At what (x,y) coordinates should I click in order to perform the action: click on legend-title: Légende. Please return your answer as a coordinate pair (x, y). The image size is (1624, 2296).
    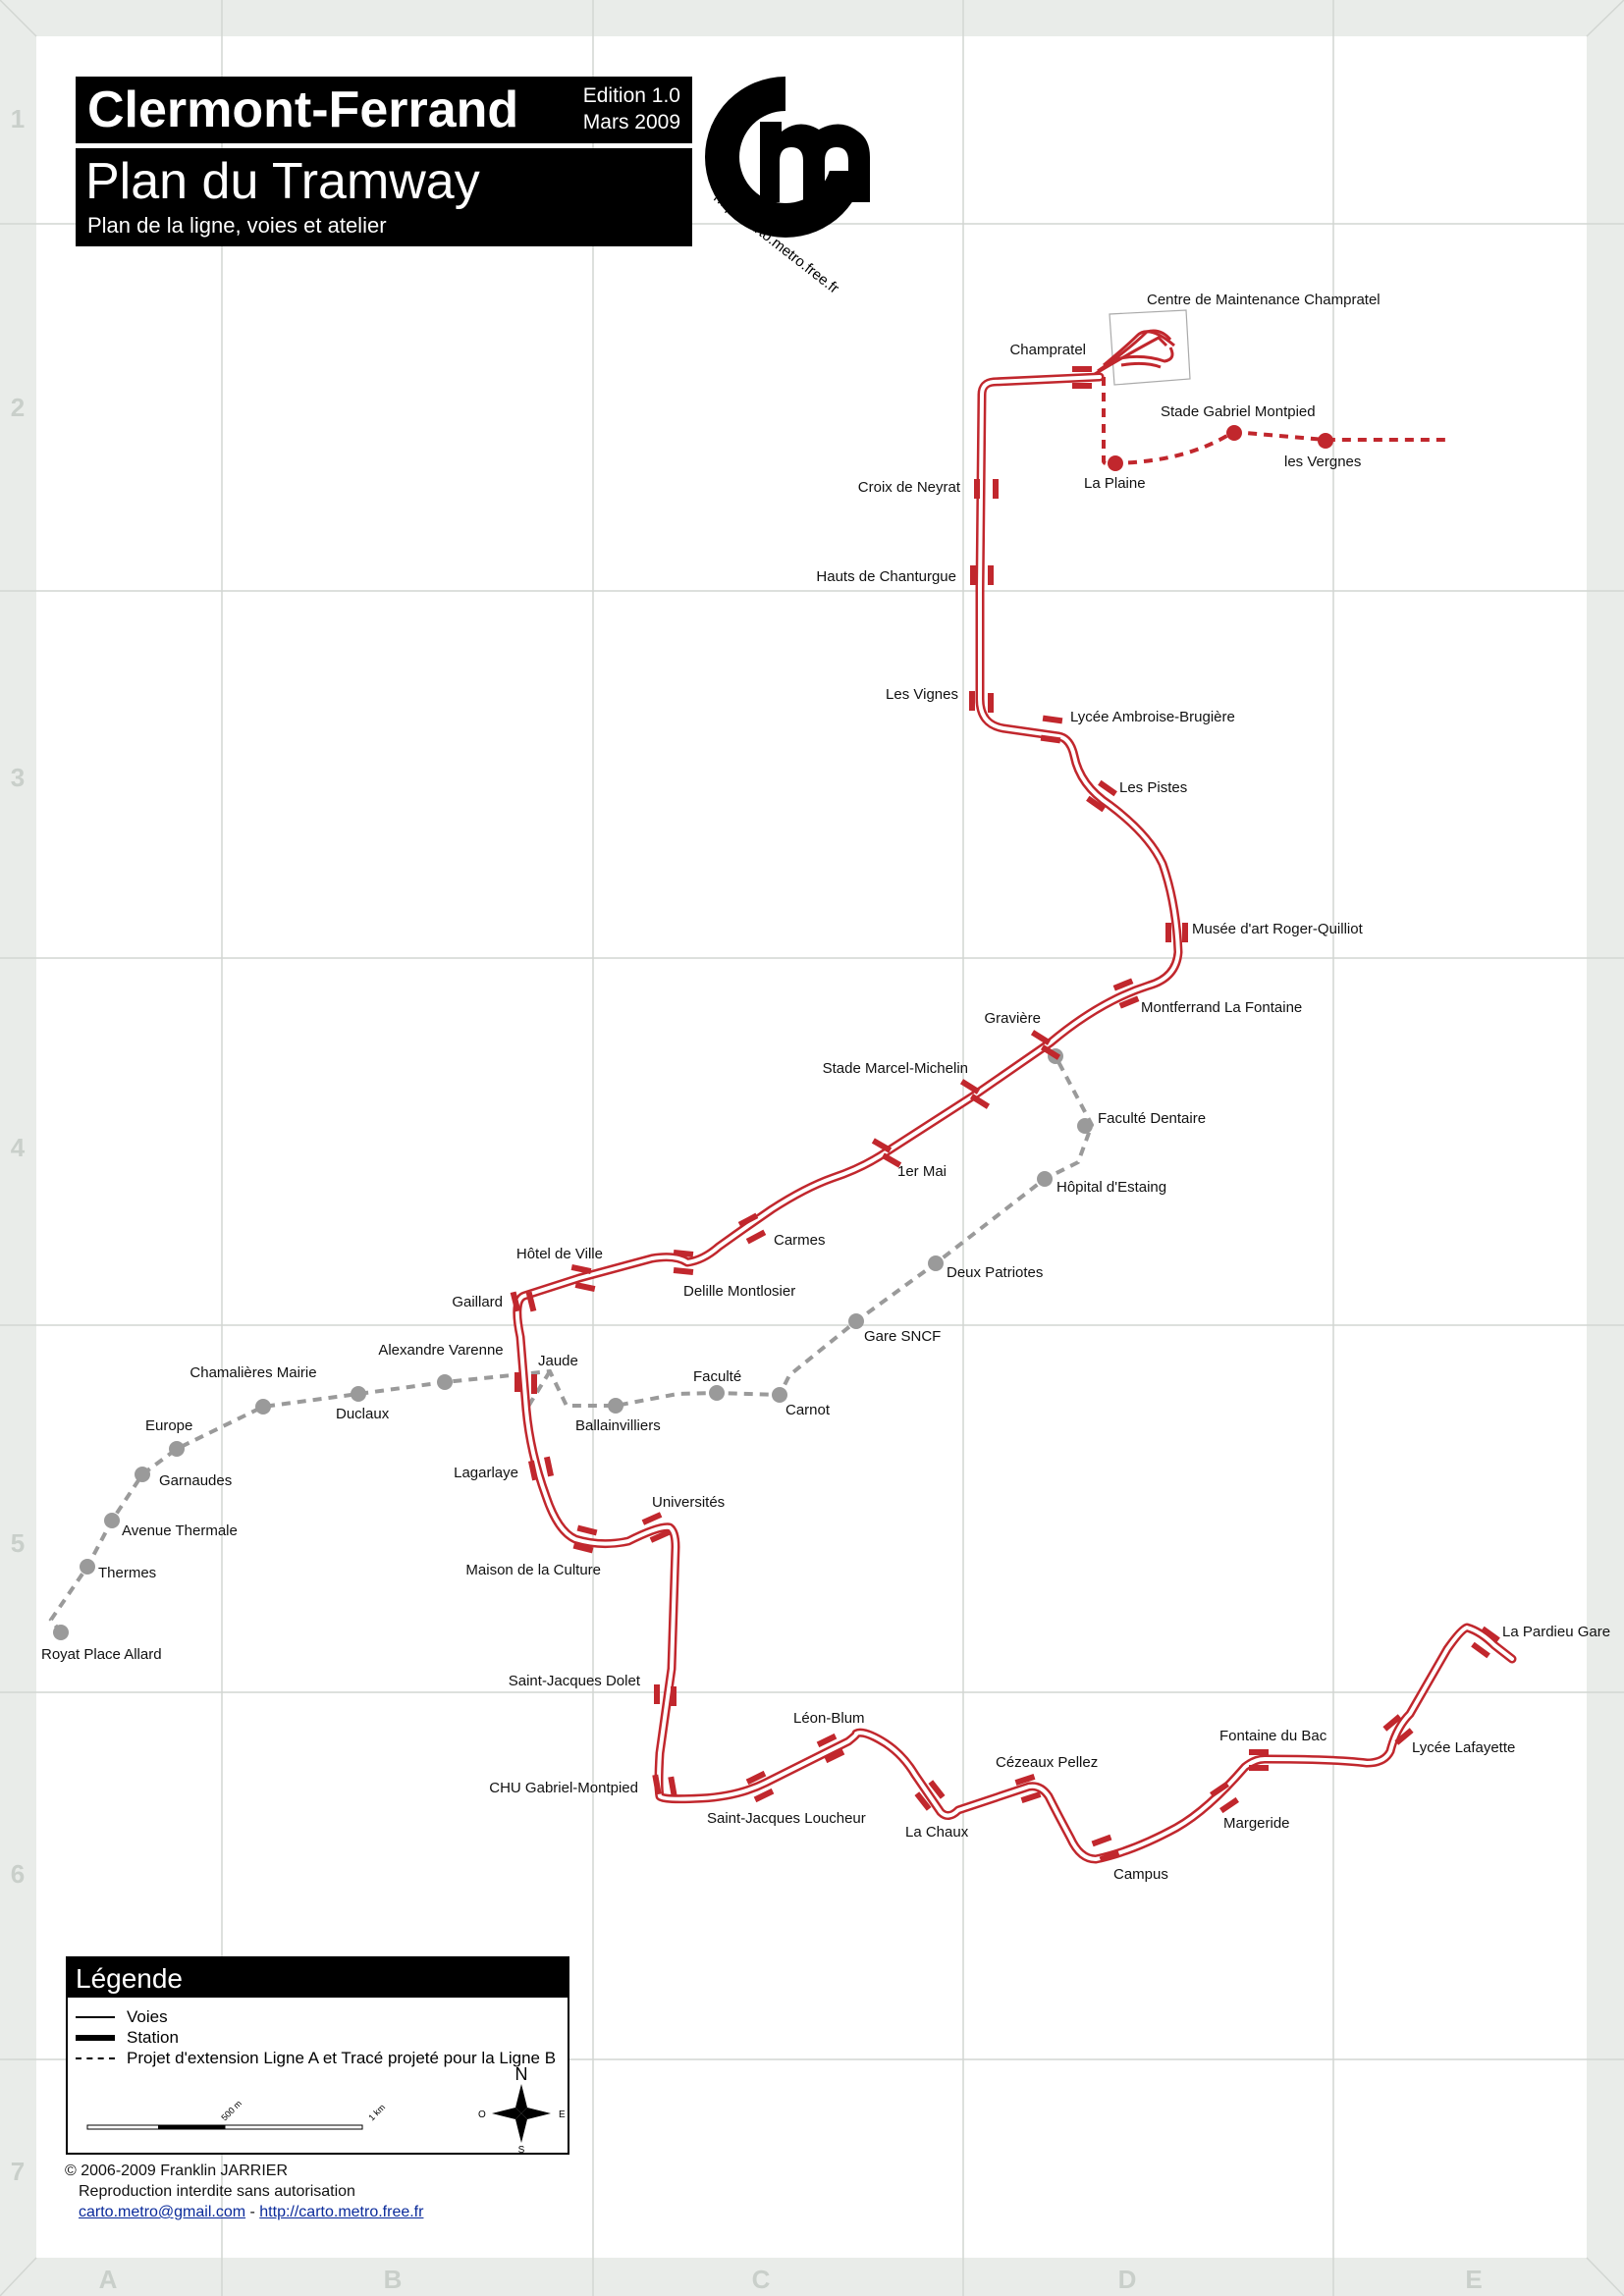
    Looking at the image, I should click on (318, 1978).